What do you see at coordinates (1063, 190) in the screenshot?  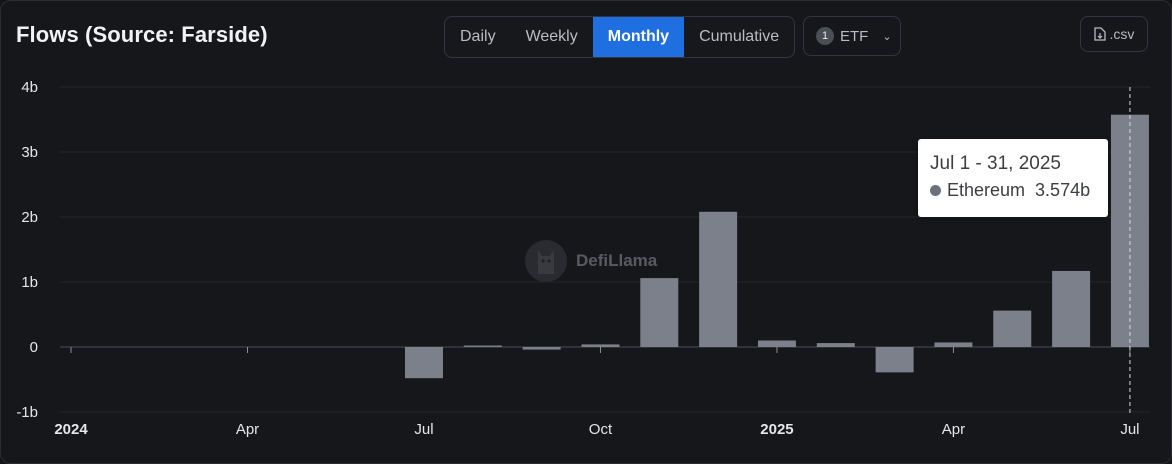 I see `tooltip-value: 3.574b` at bounding box center [1063, 190].